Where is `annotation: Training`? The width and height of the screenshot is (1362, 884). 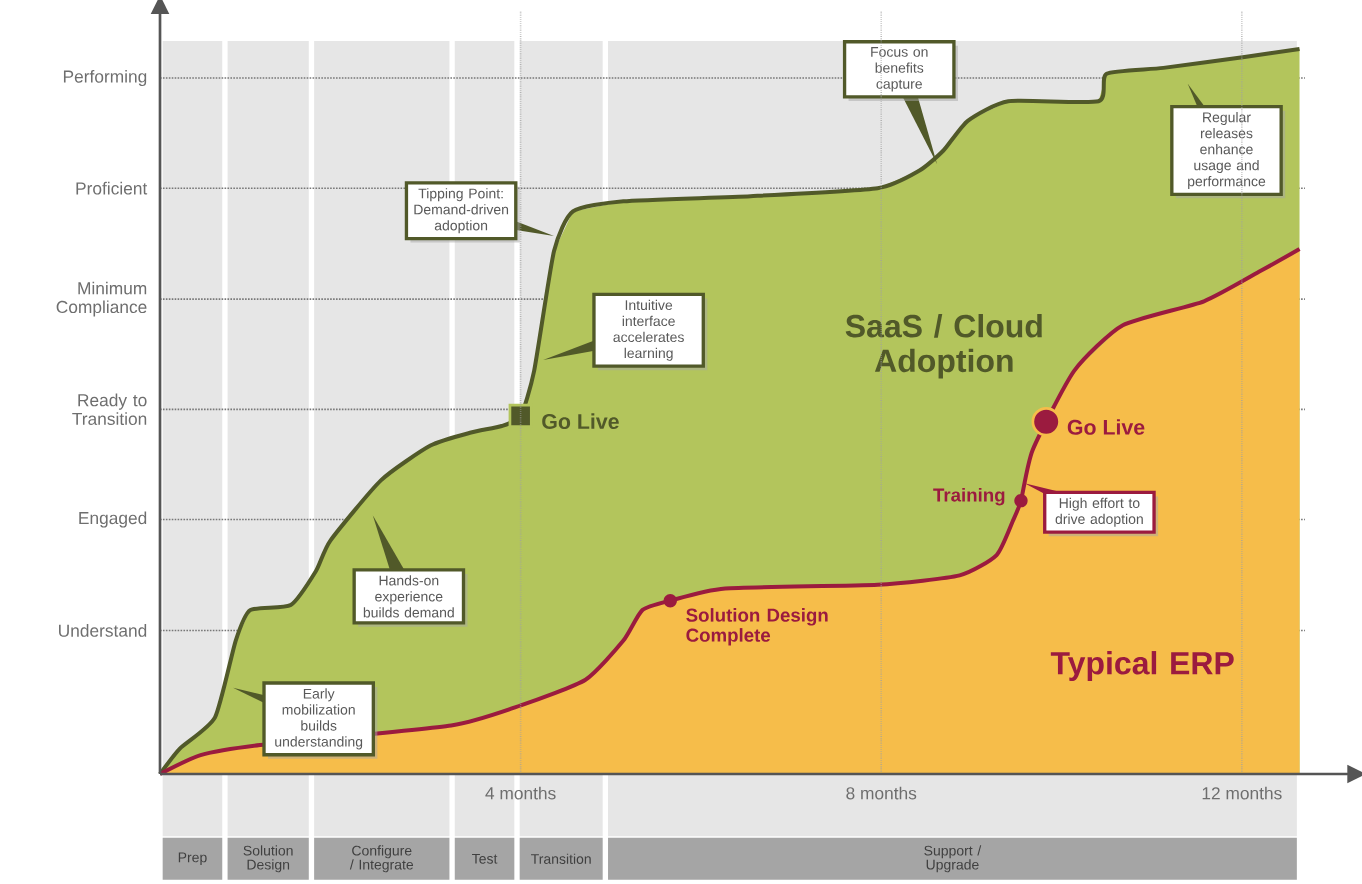 annotation: Training is located at coordinates (969, 496).